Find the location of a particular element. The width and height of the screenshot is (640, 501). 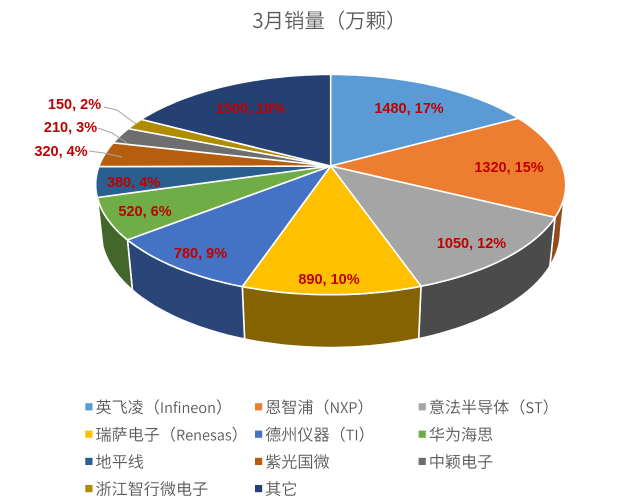

svg-text: 1320, 15% is located at coordinates (508, 168).